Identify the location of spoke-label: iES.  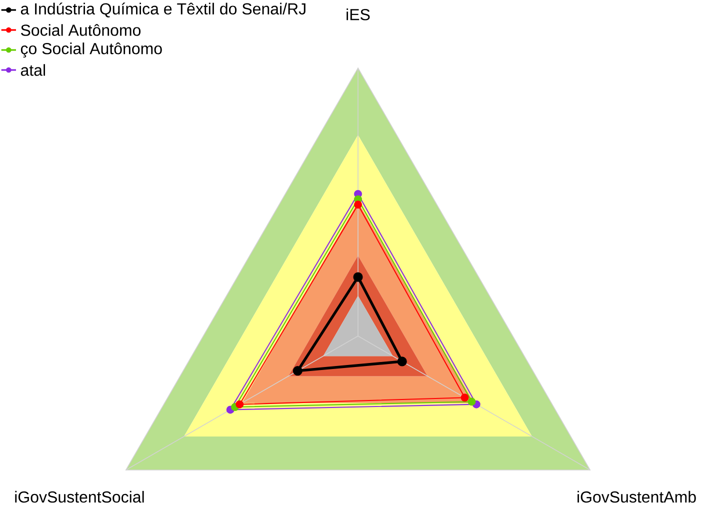
(358, 14).